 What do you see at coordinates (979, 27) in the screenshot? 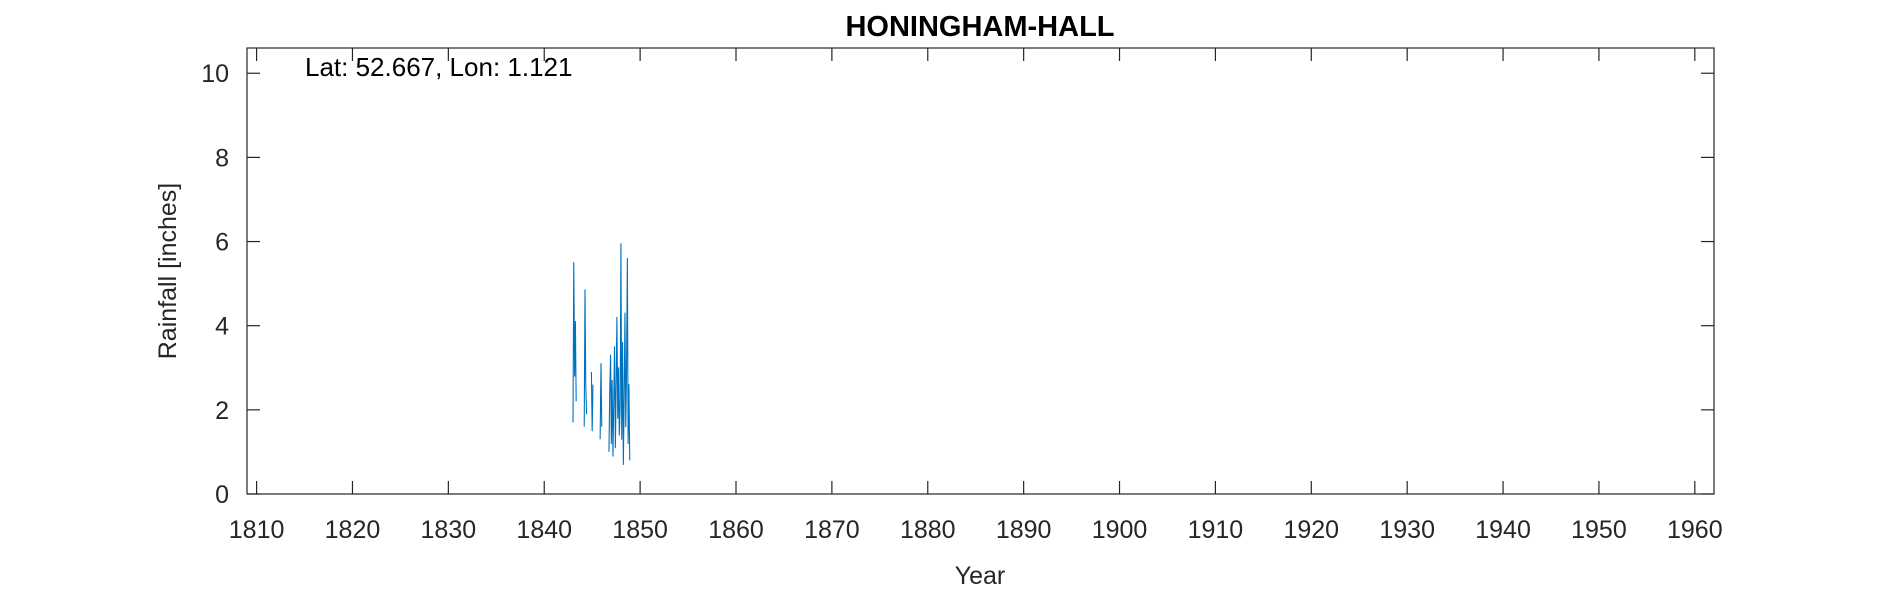
I see `chart-title: HONINGHAM-HALL` at bounding box center [979, 27].